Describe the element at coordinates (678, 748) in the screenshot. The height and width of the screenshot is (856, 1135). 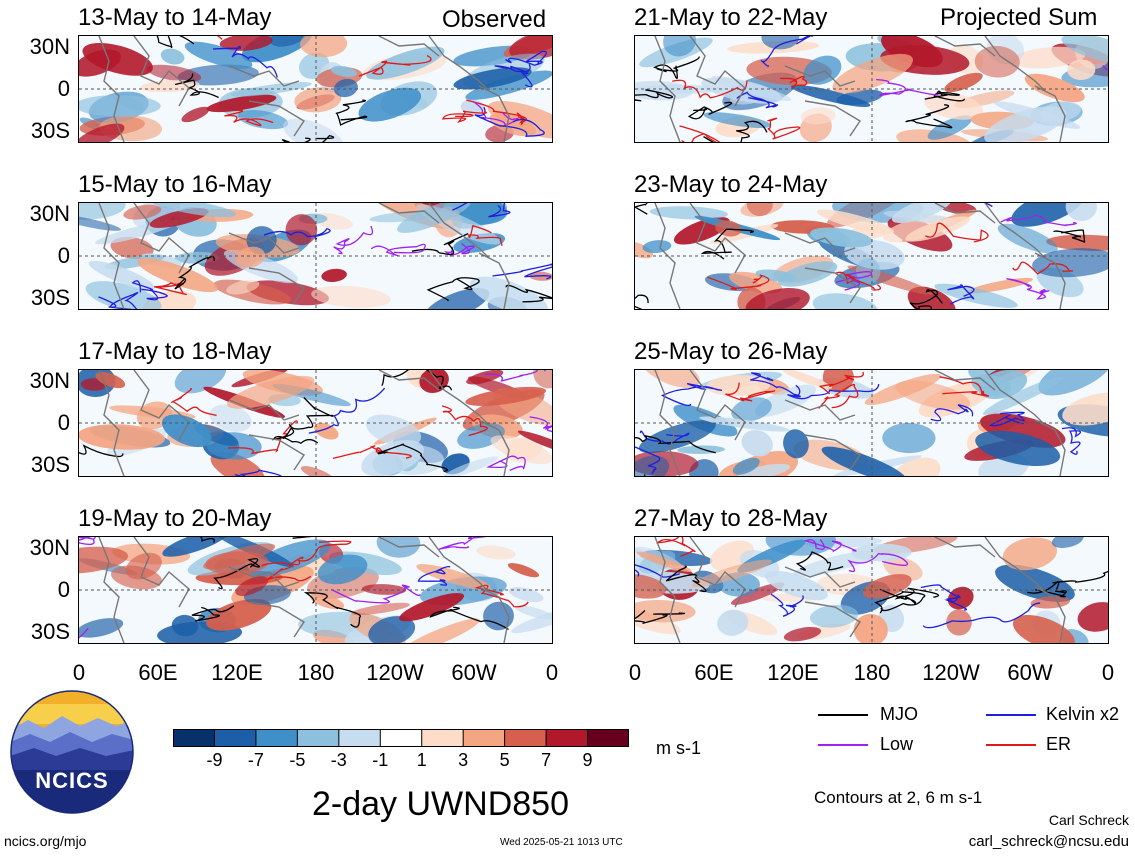
I see `colorbar-units: m s-1` at that location.